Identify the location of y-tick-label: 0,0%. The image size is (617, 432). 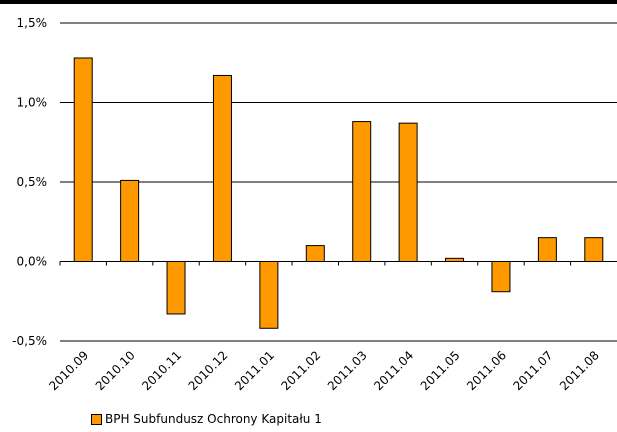
(32, 262).